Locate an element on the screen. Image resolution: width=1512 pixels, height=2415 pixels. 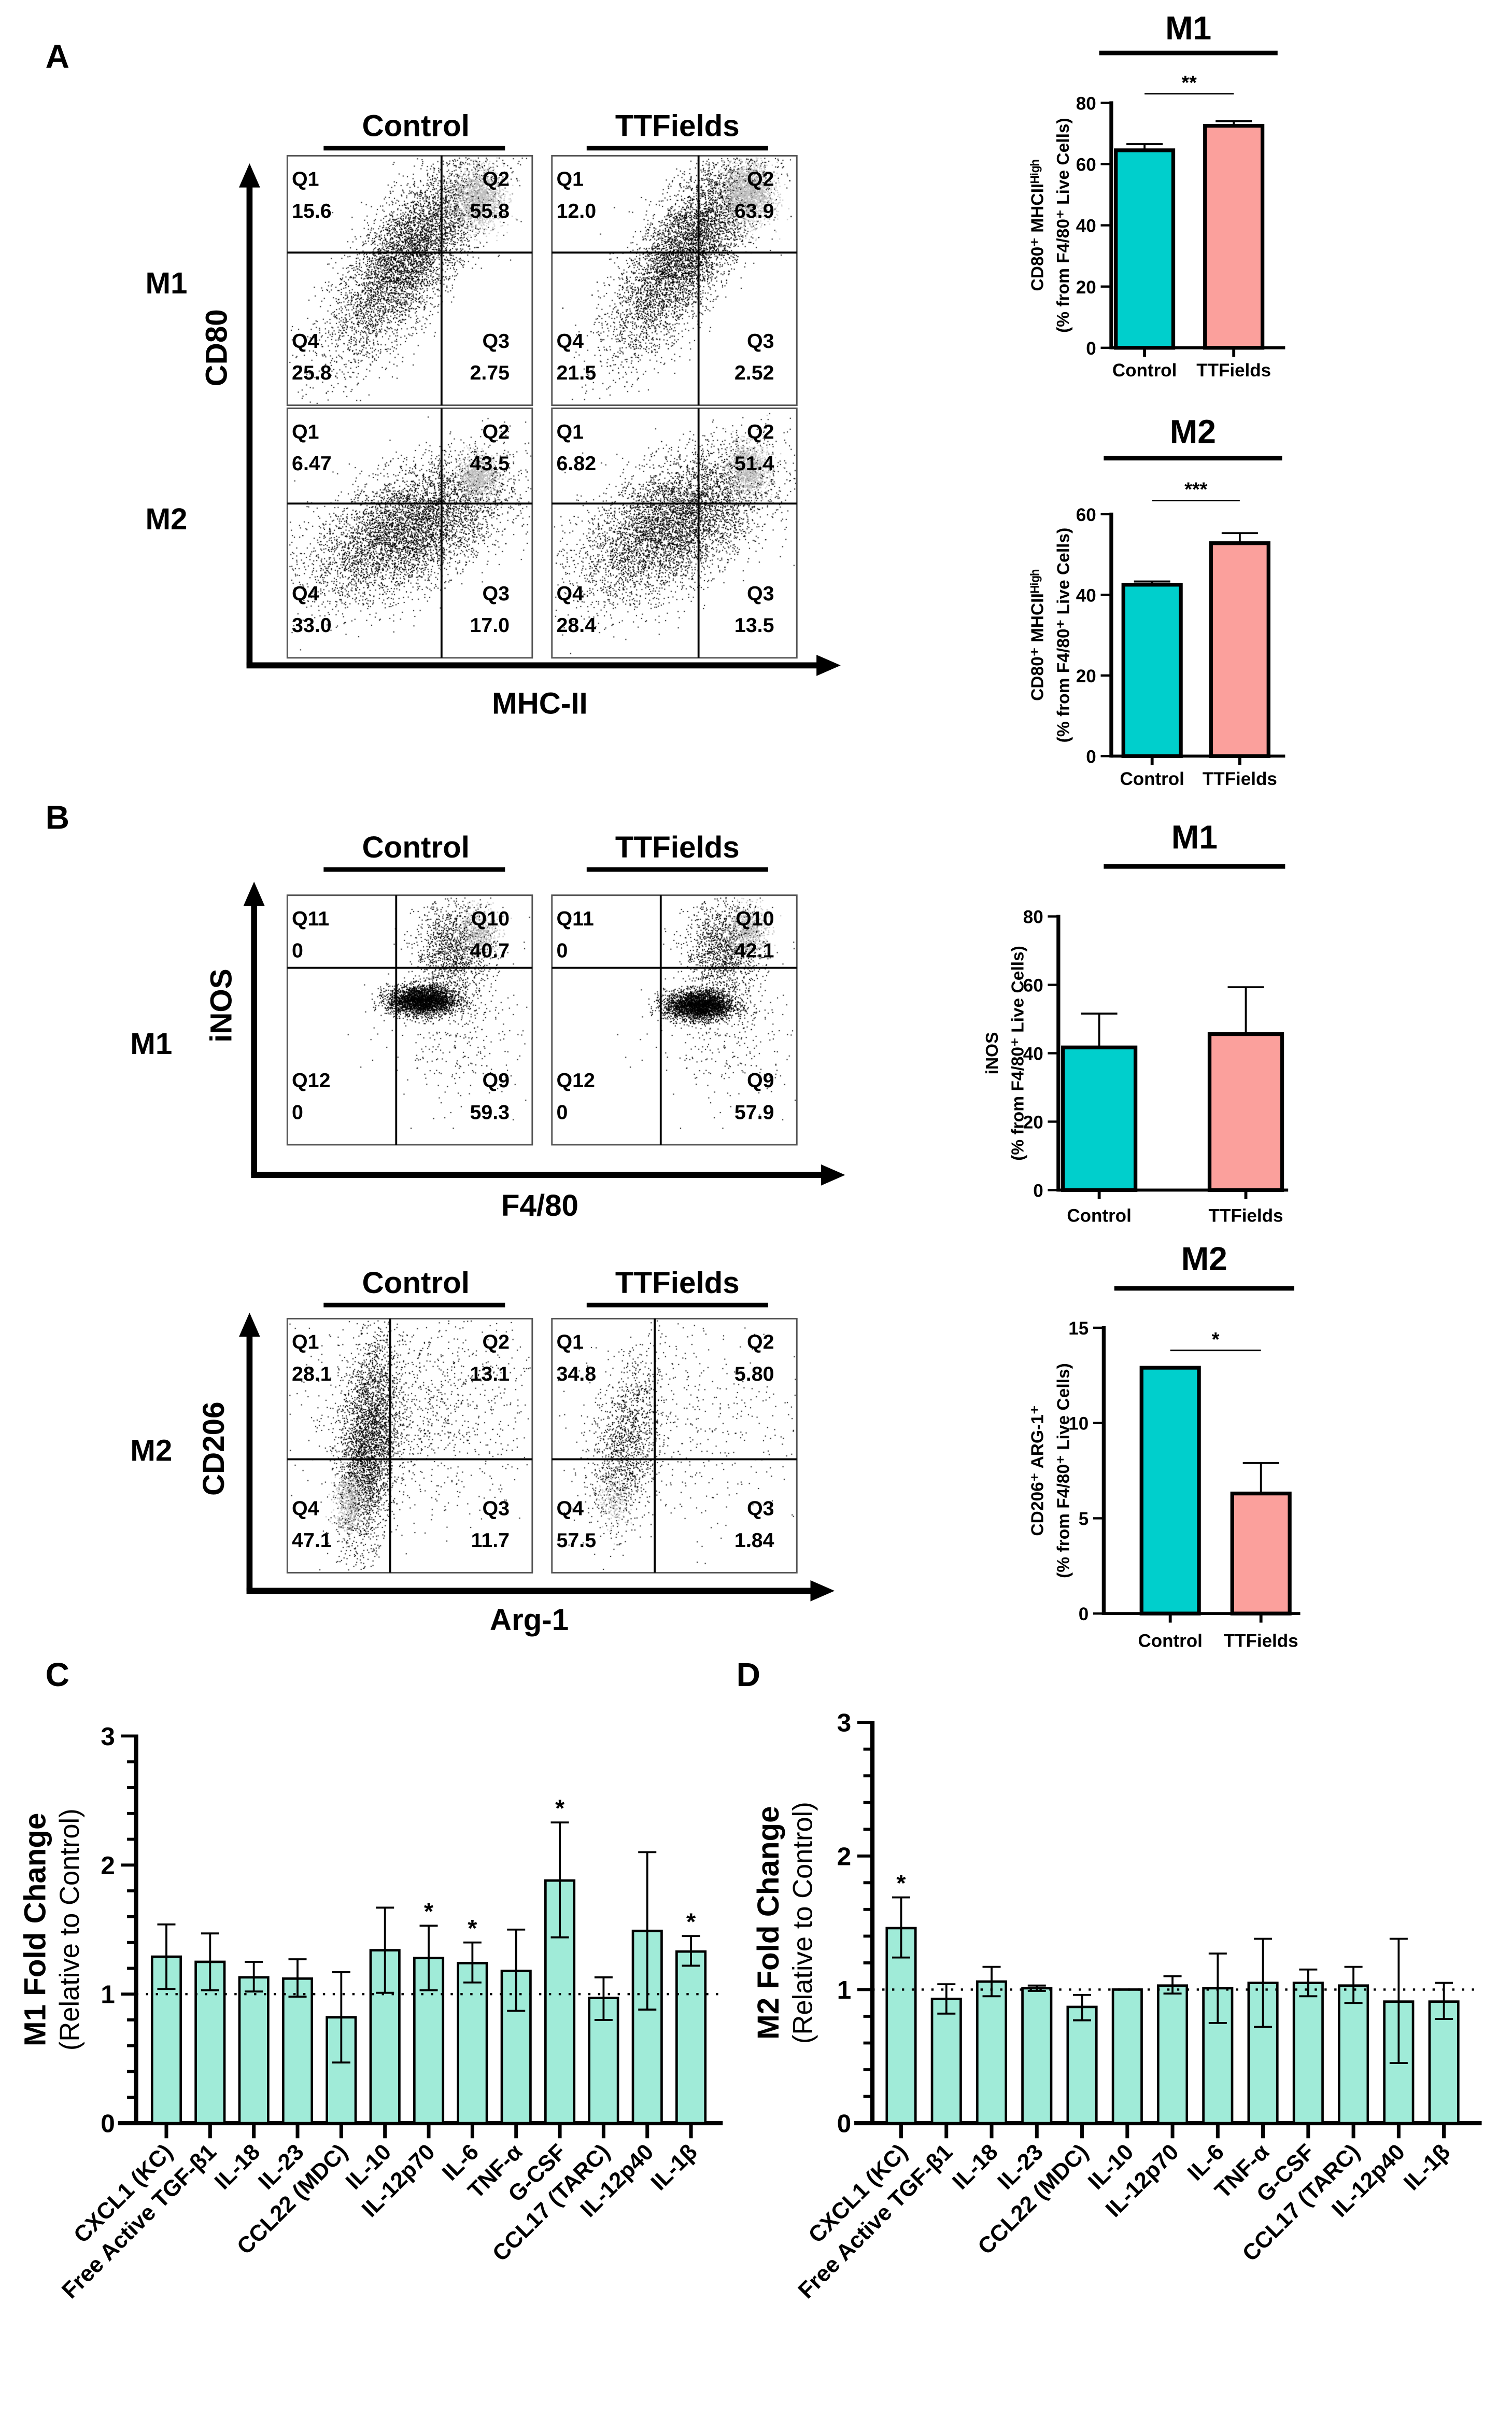
quadrant-value: 21.5 is located at coordinates (576, 372).